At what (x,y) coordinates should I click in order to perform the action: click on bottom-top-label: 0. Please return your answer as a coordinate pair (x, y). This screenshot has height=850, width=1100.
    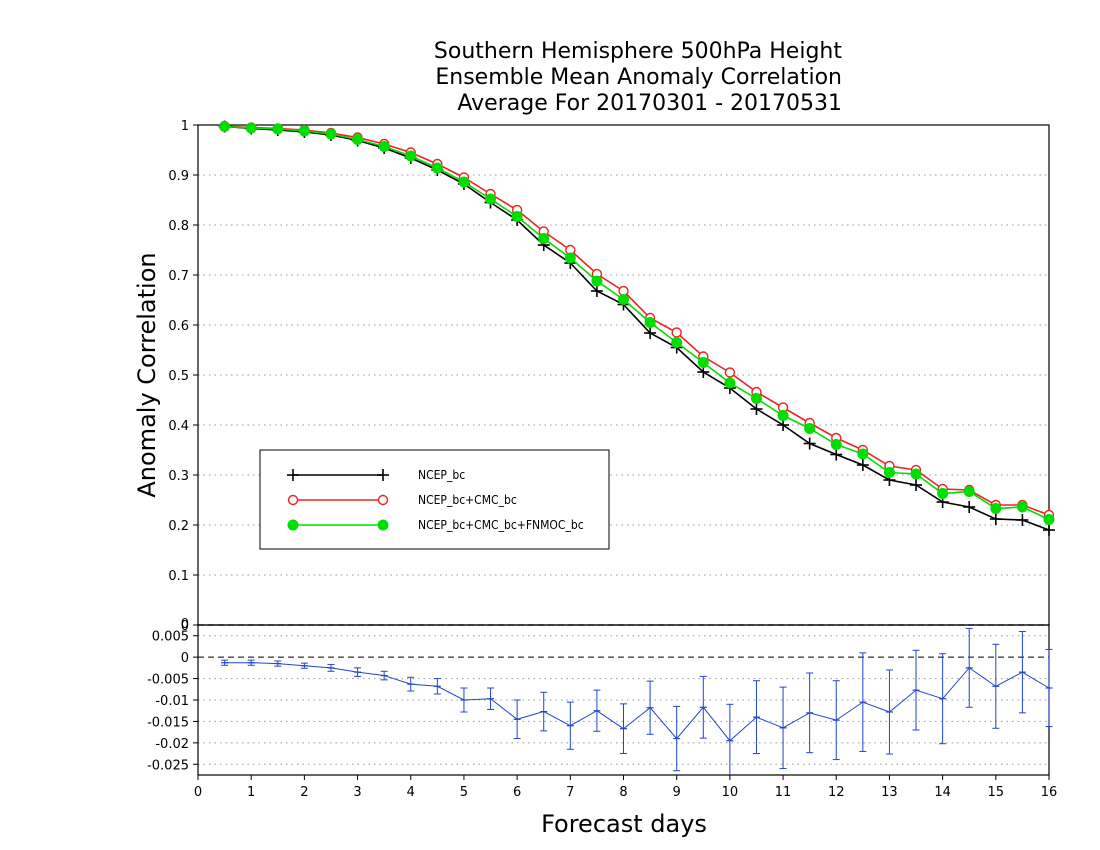
    Looking at the image, I should click on (185, 624).